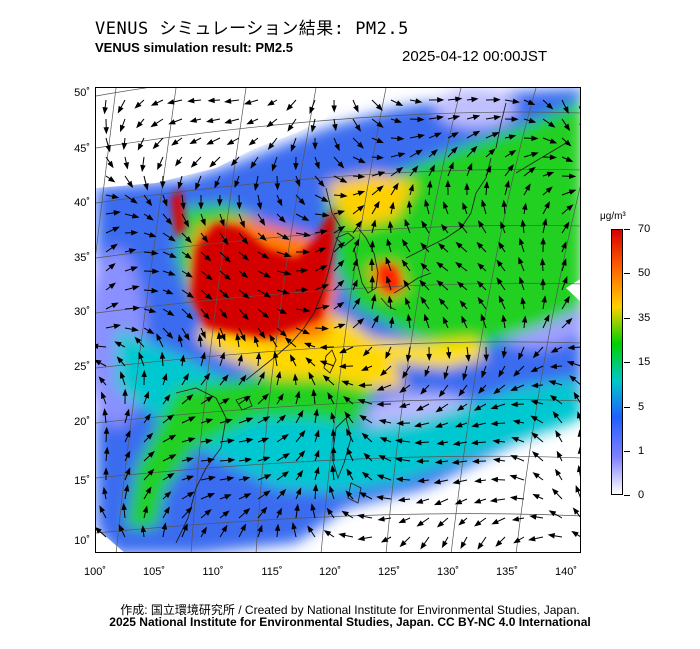  What do you see at coordinates (82, 481) in the screenshot?
I see `lat-label: 15˚` at bounding box center [82, 481].